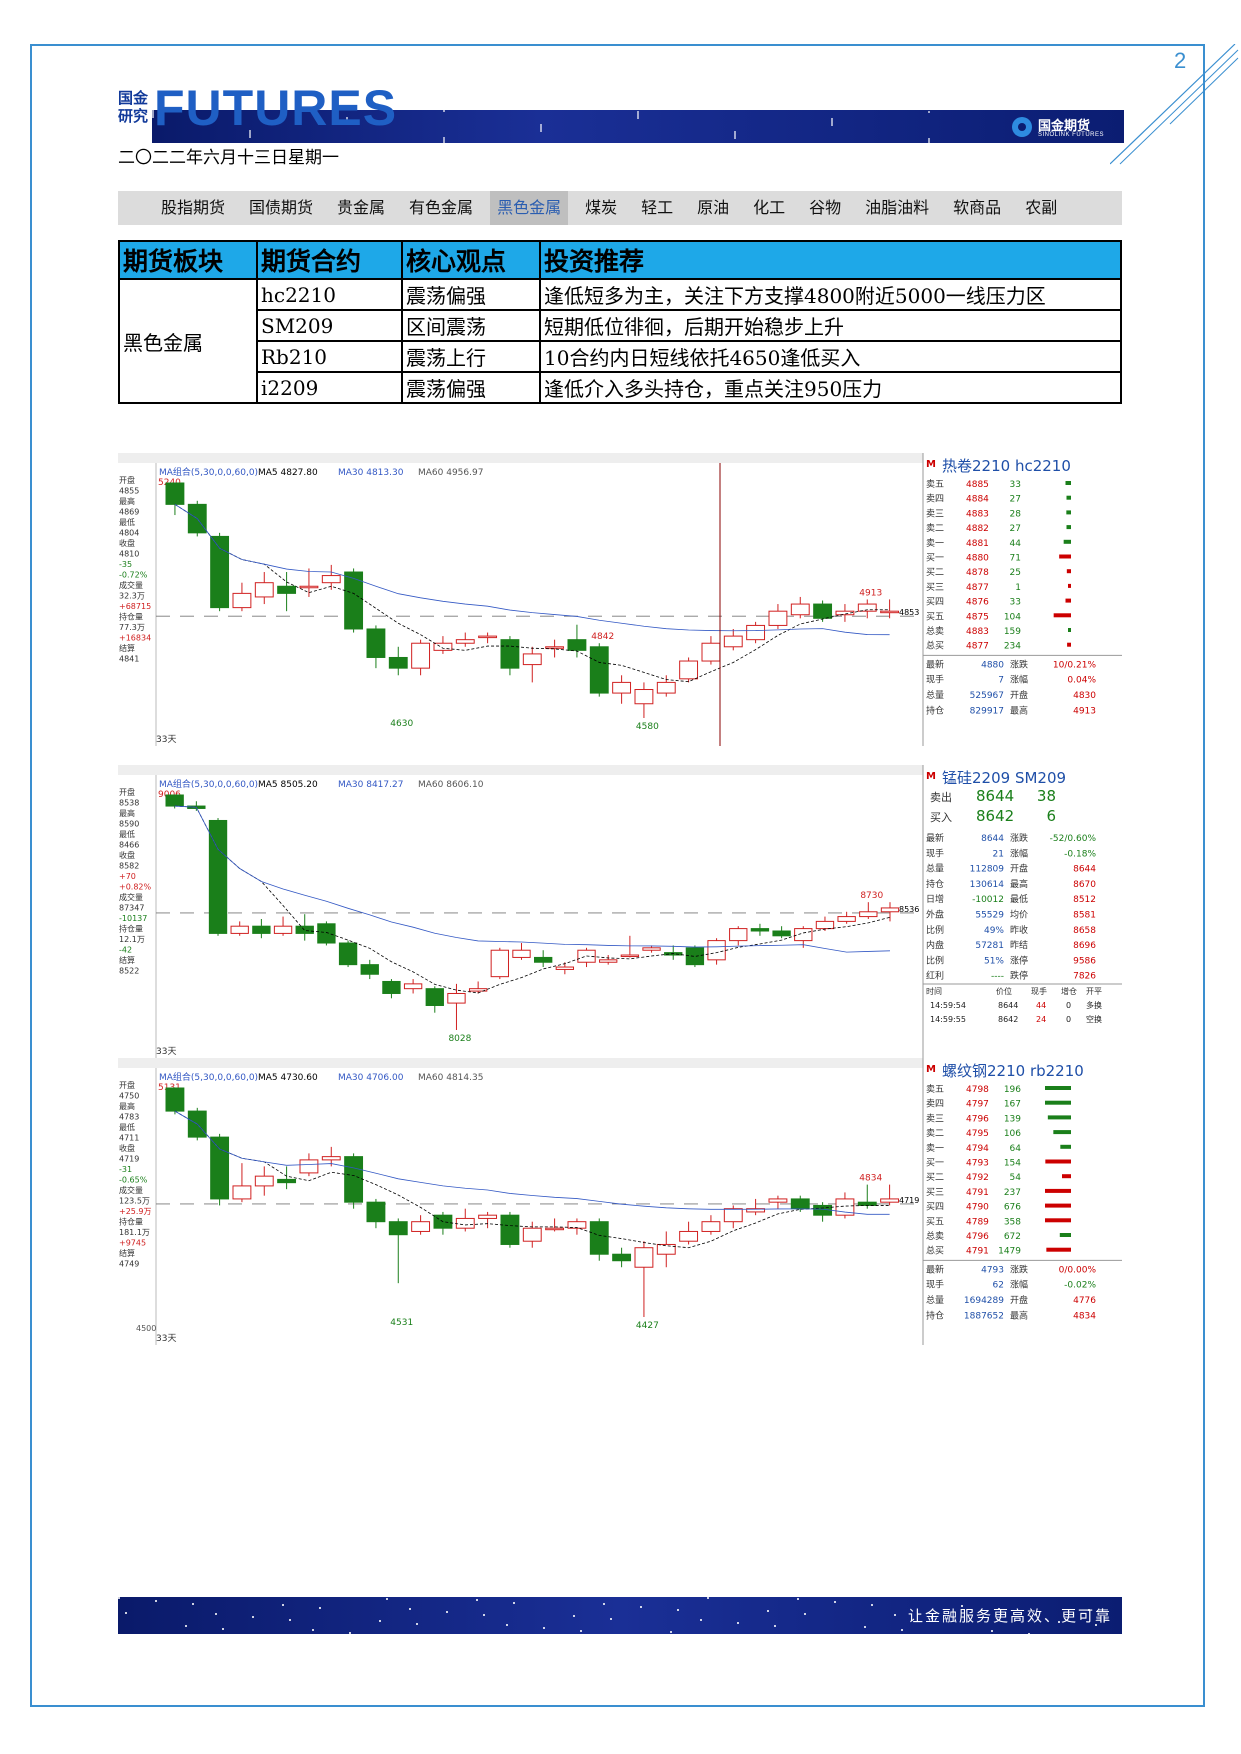 The image size is (1241, 1754). Describe the element at coordinates (441, 207) in the screenshot. I see `tab-3: 有色金属` at that location.